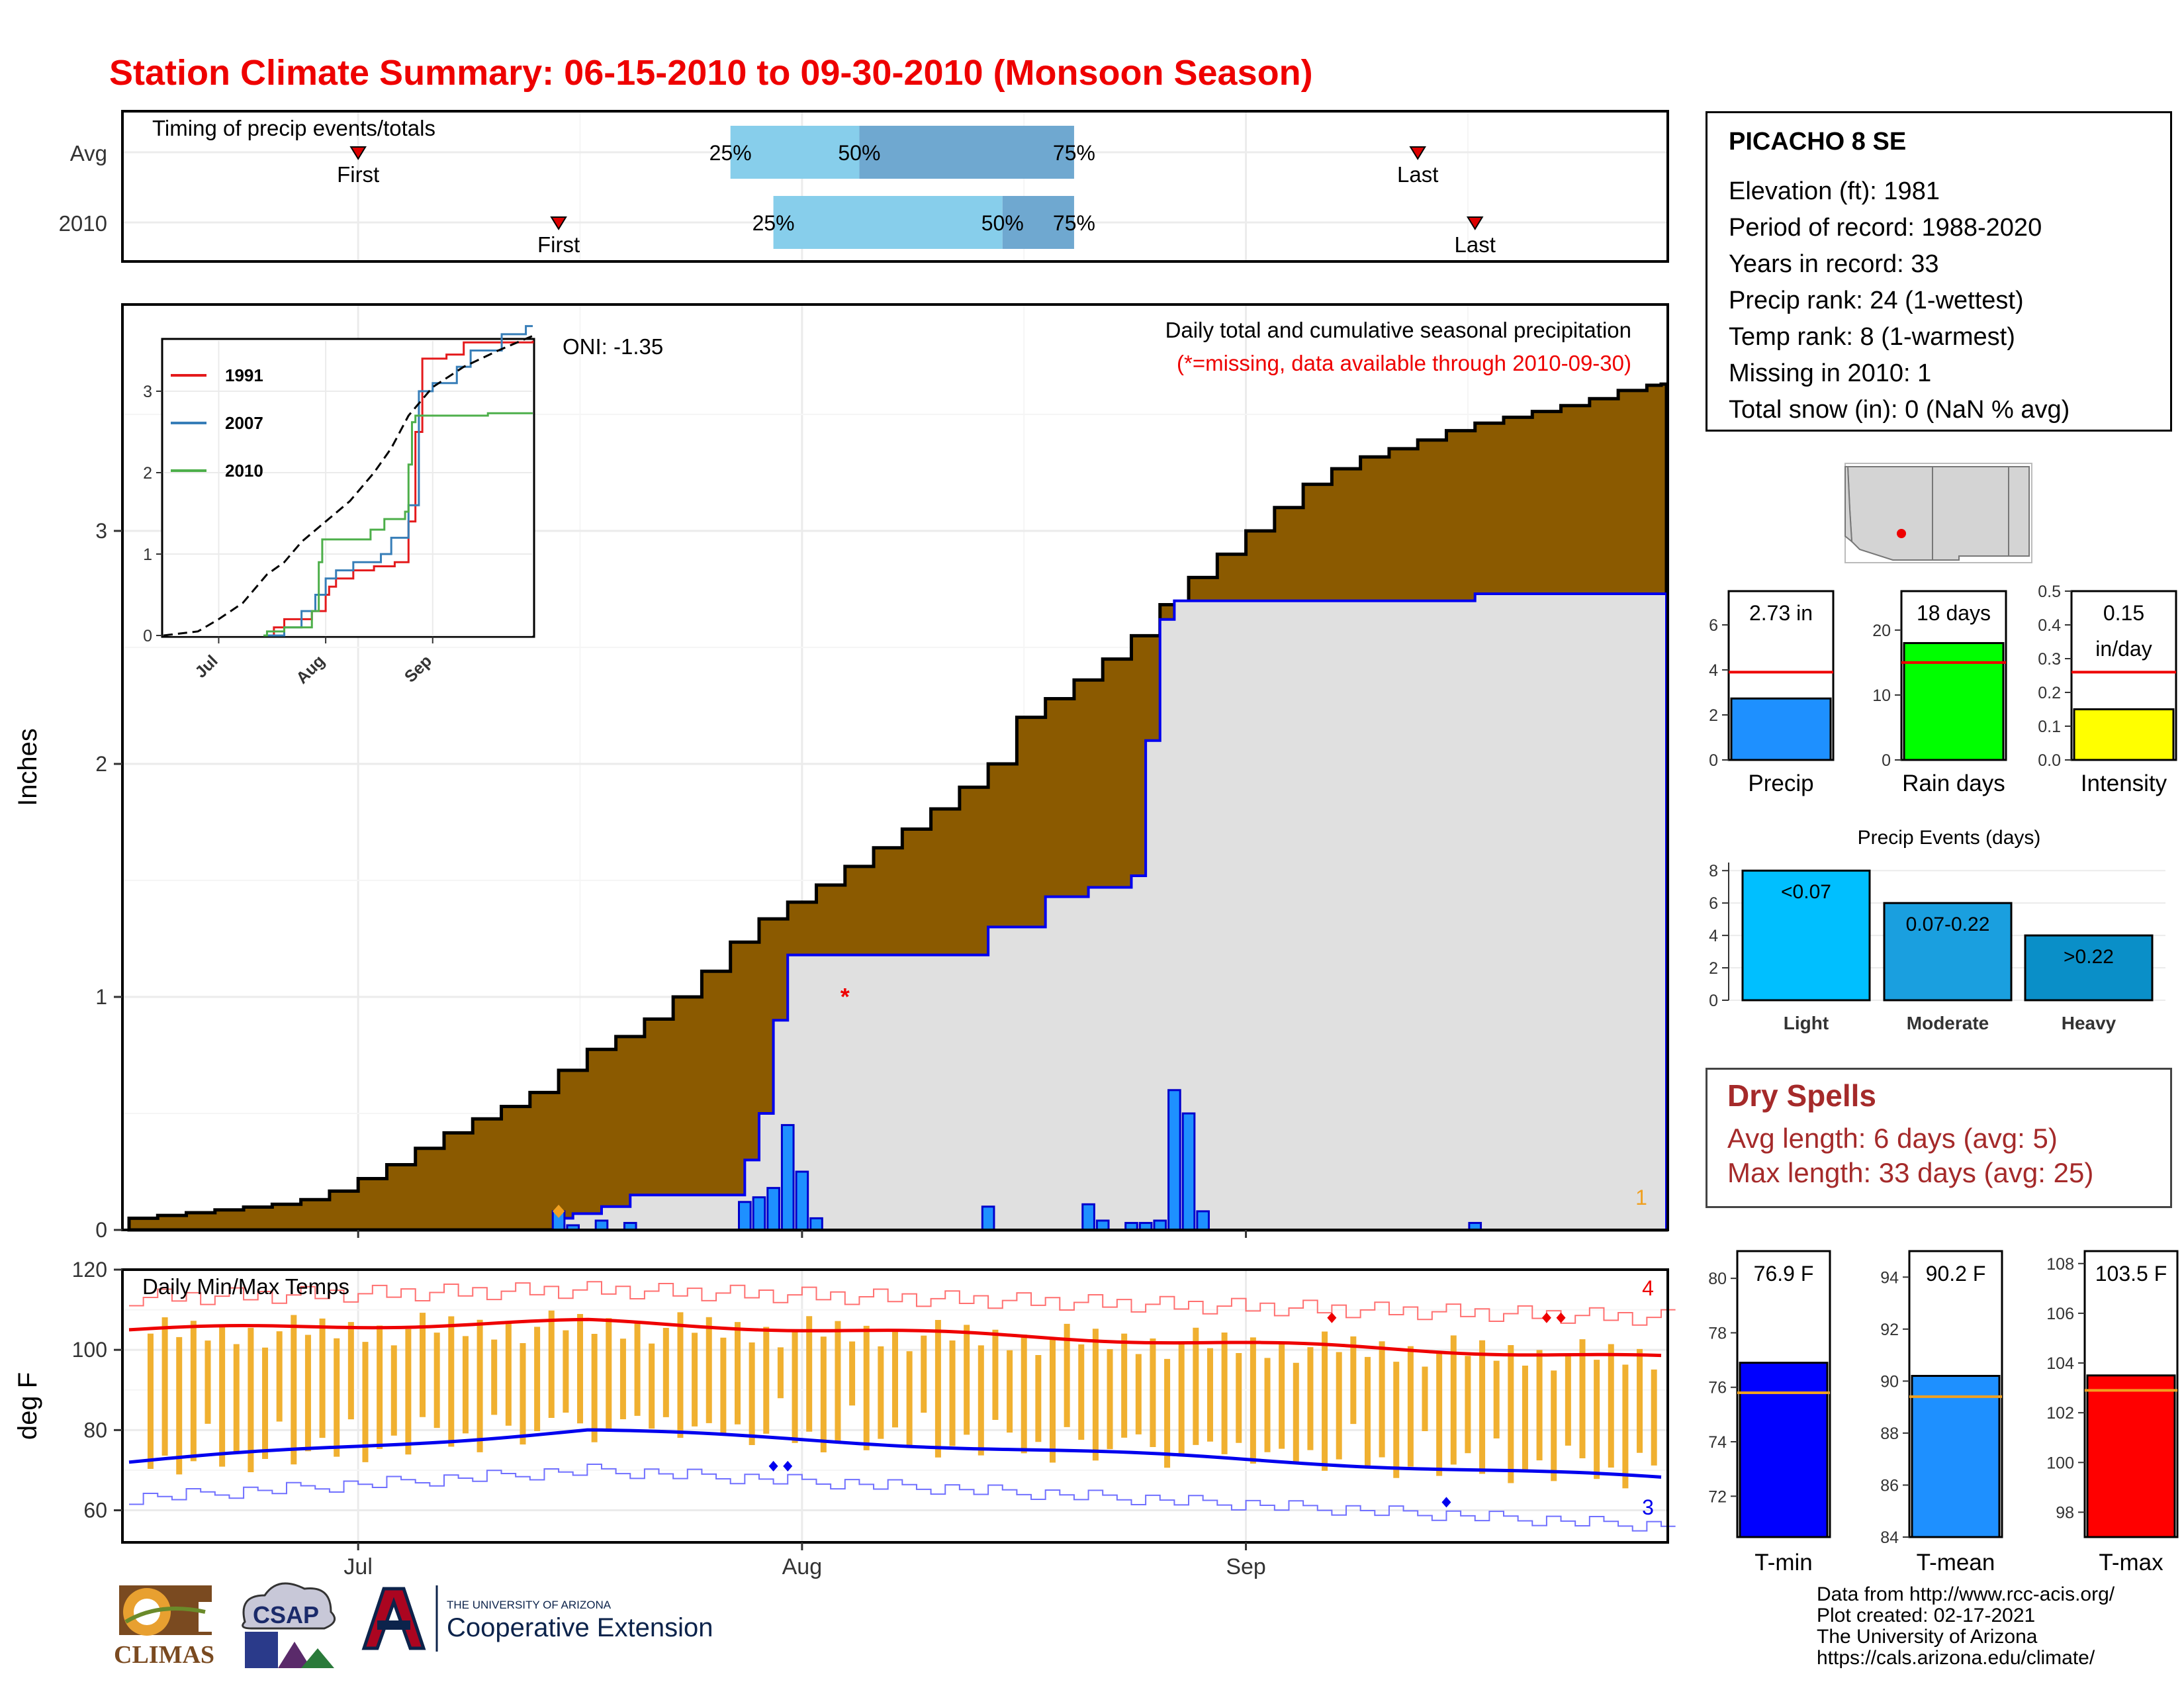 The width and height of the screenshot is (2184, 1688). Describe the element at coordinates (1713, 903) in the screenshot. I see `events-y-tick-label: 6` at that location.